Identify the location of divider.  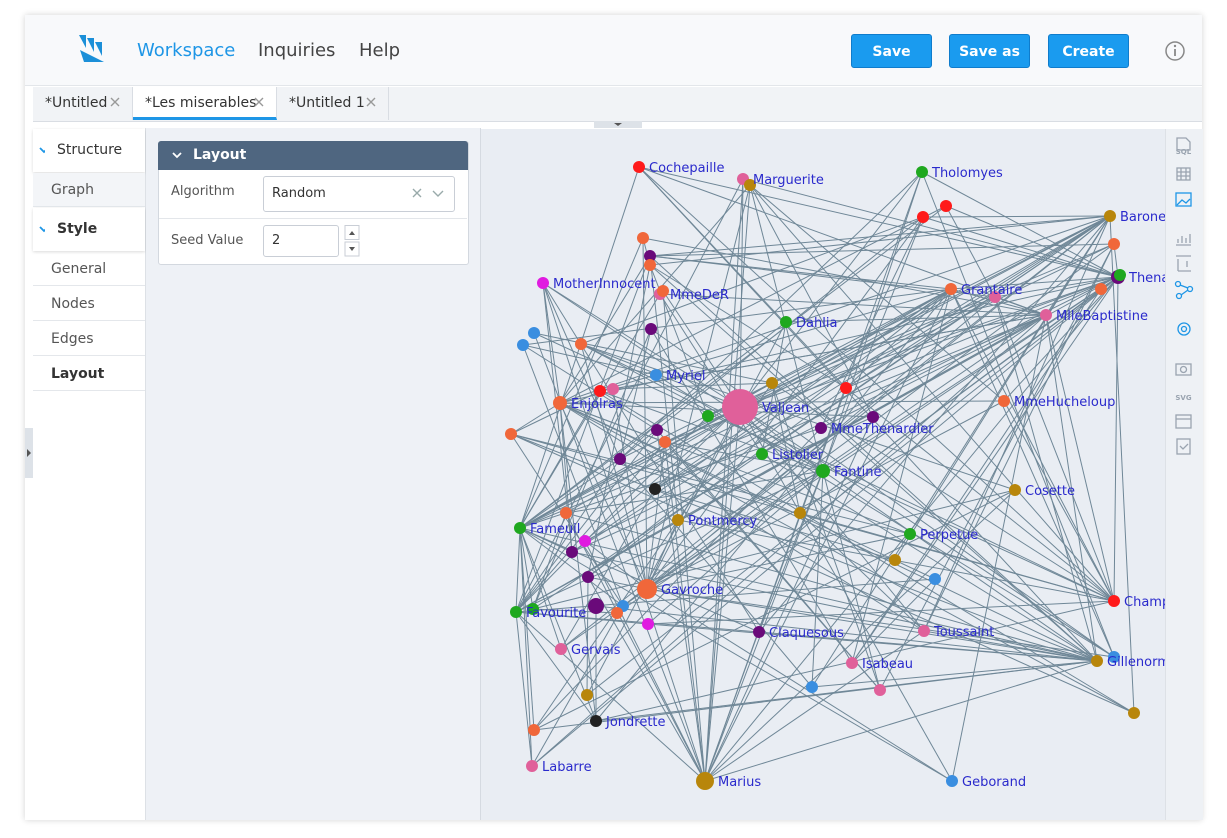
(313, 218).